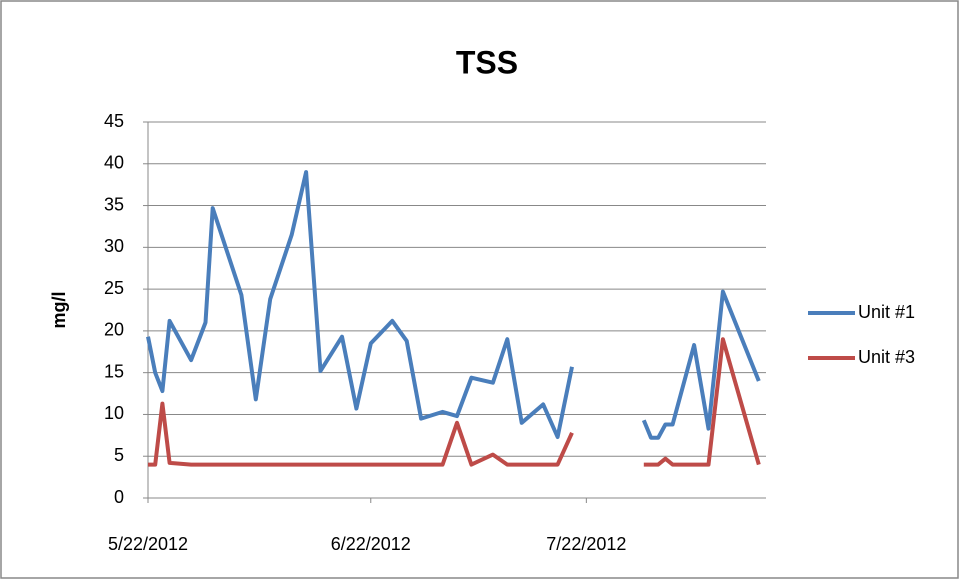  Describe the element at coordinates (114, 163) in the screenshot. I see `y-tick-label: 40` at that location.